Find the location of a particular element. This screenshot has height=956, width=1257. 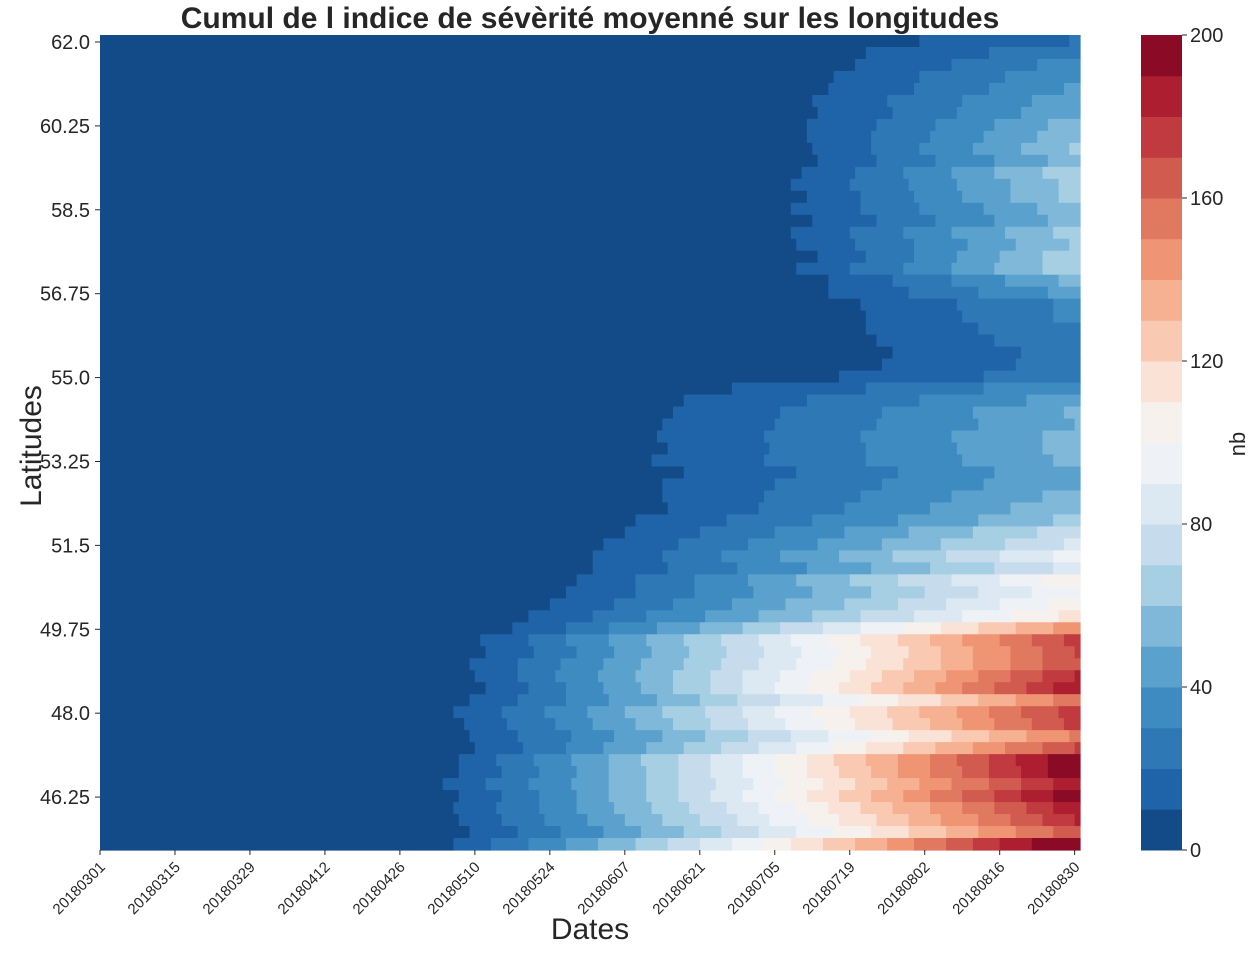

colorbar-tick-label: 200 is located at coordinates (1206, 36).